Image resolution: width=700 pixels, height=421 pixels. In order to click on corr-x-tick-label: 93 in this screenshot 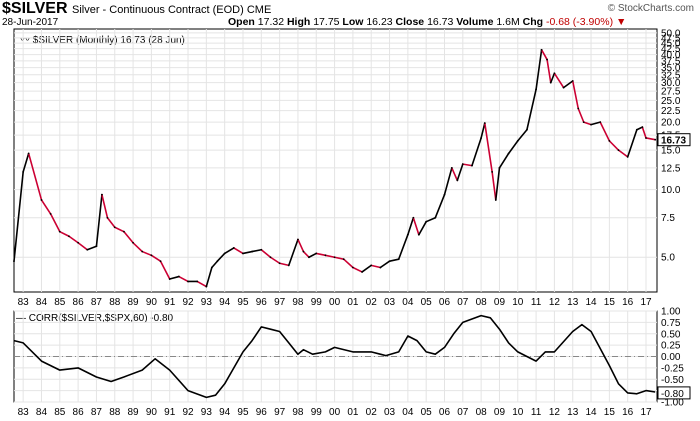, I will do `click(207, 412)`.